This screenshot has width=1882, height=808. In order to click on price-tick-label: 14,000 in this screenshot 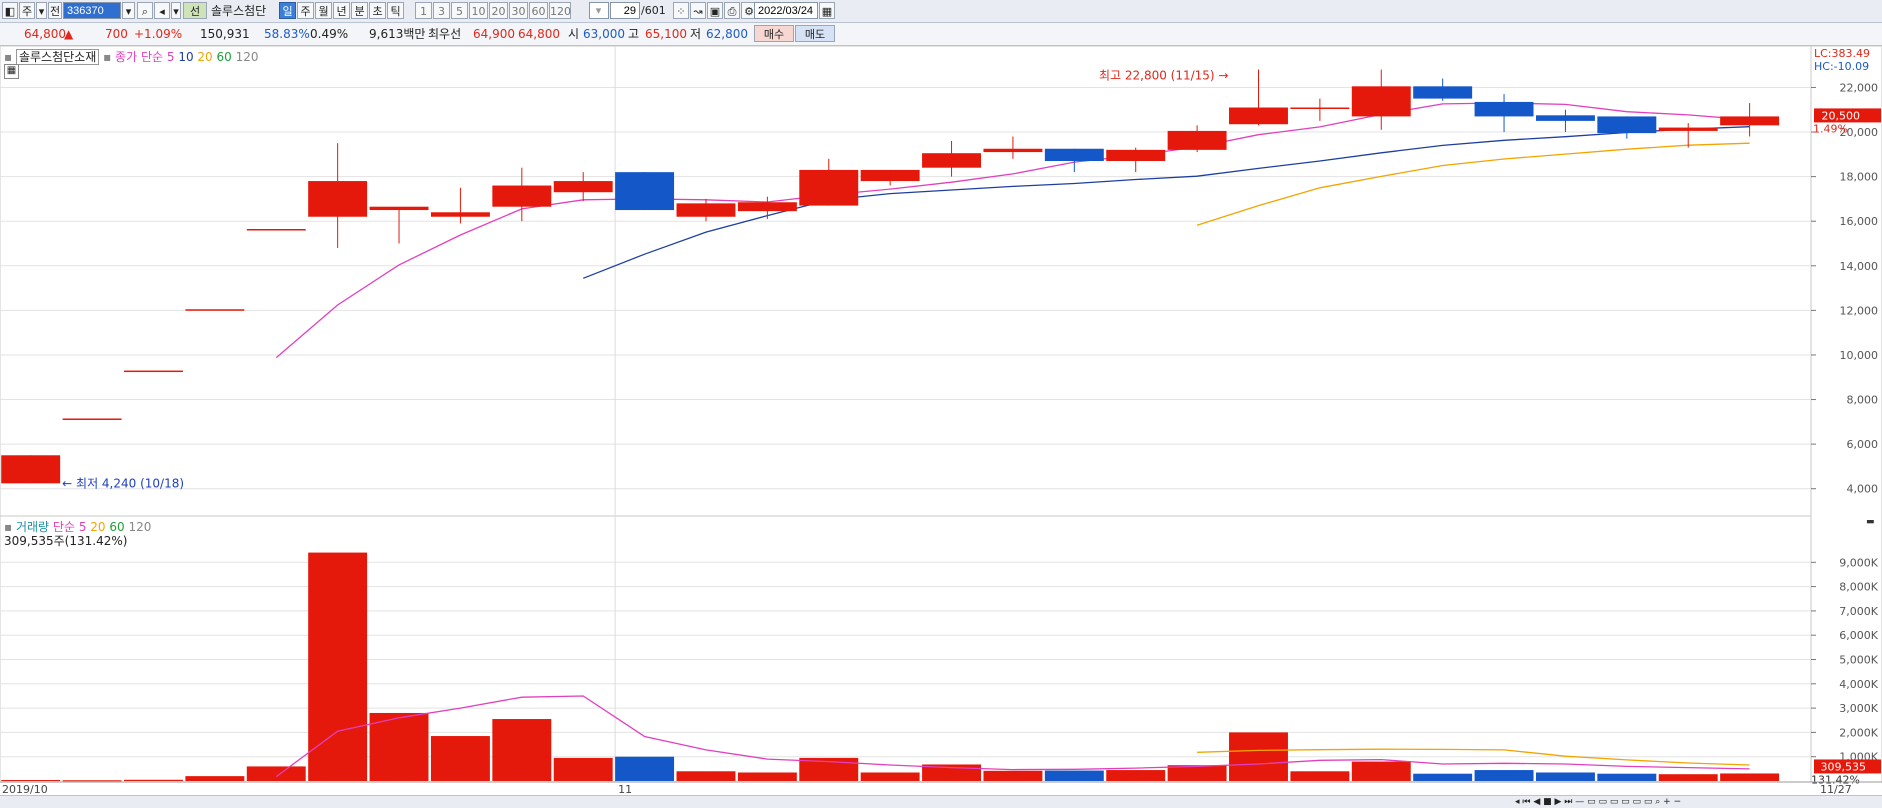, I will do `click(1859, 266)`.